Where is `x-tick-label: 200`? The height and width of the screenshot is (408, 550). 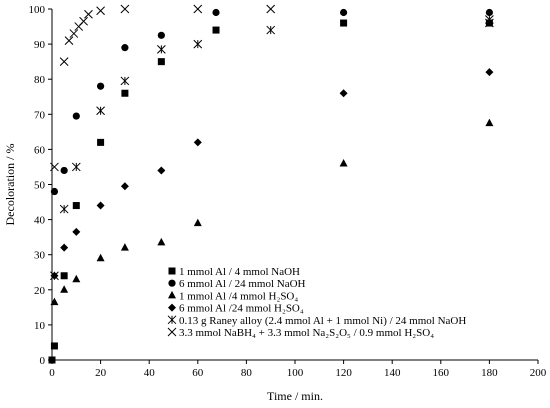 x-tick-label: 200 is located at coordinates (538, 373).